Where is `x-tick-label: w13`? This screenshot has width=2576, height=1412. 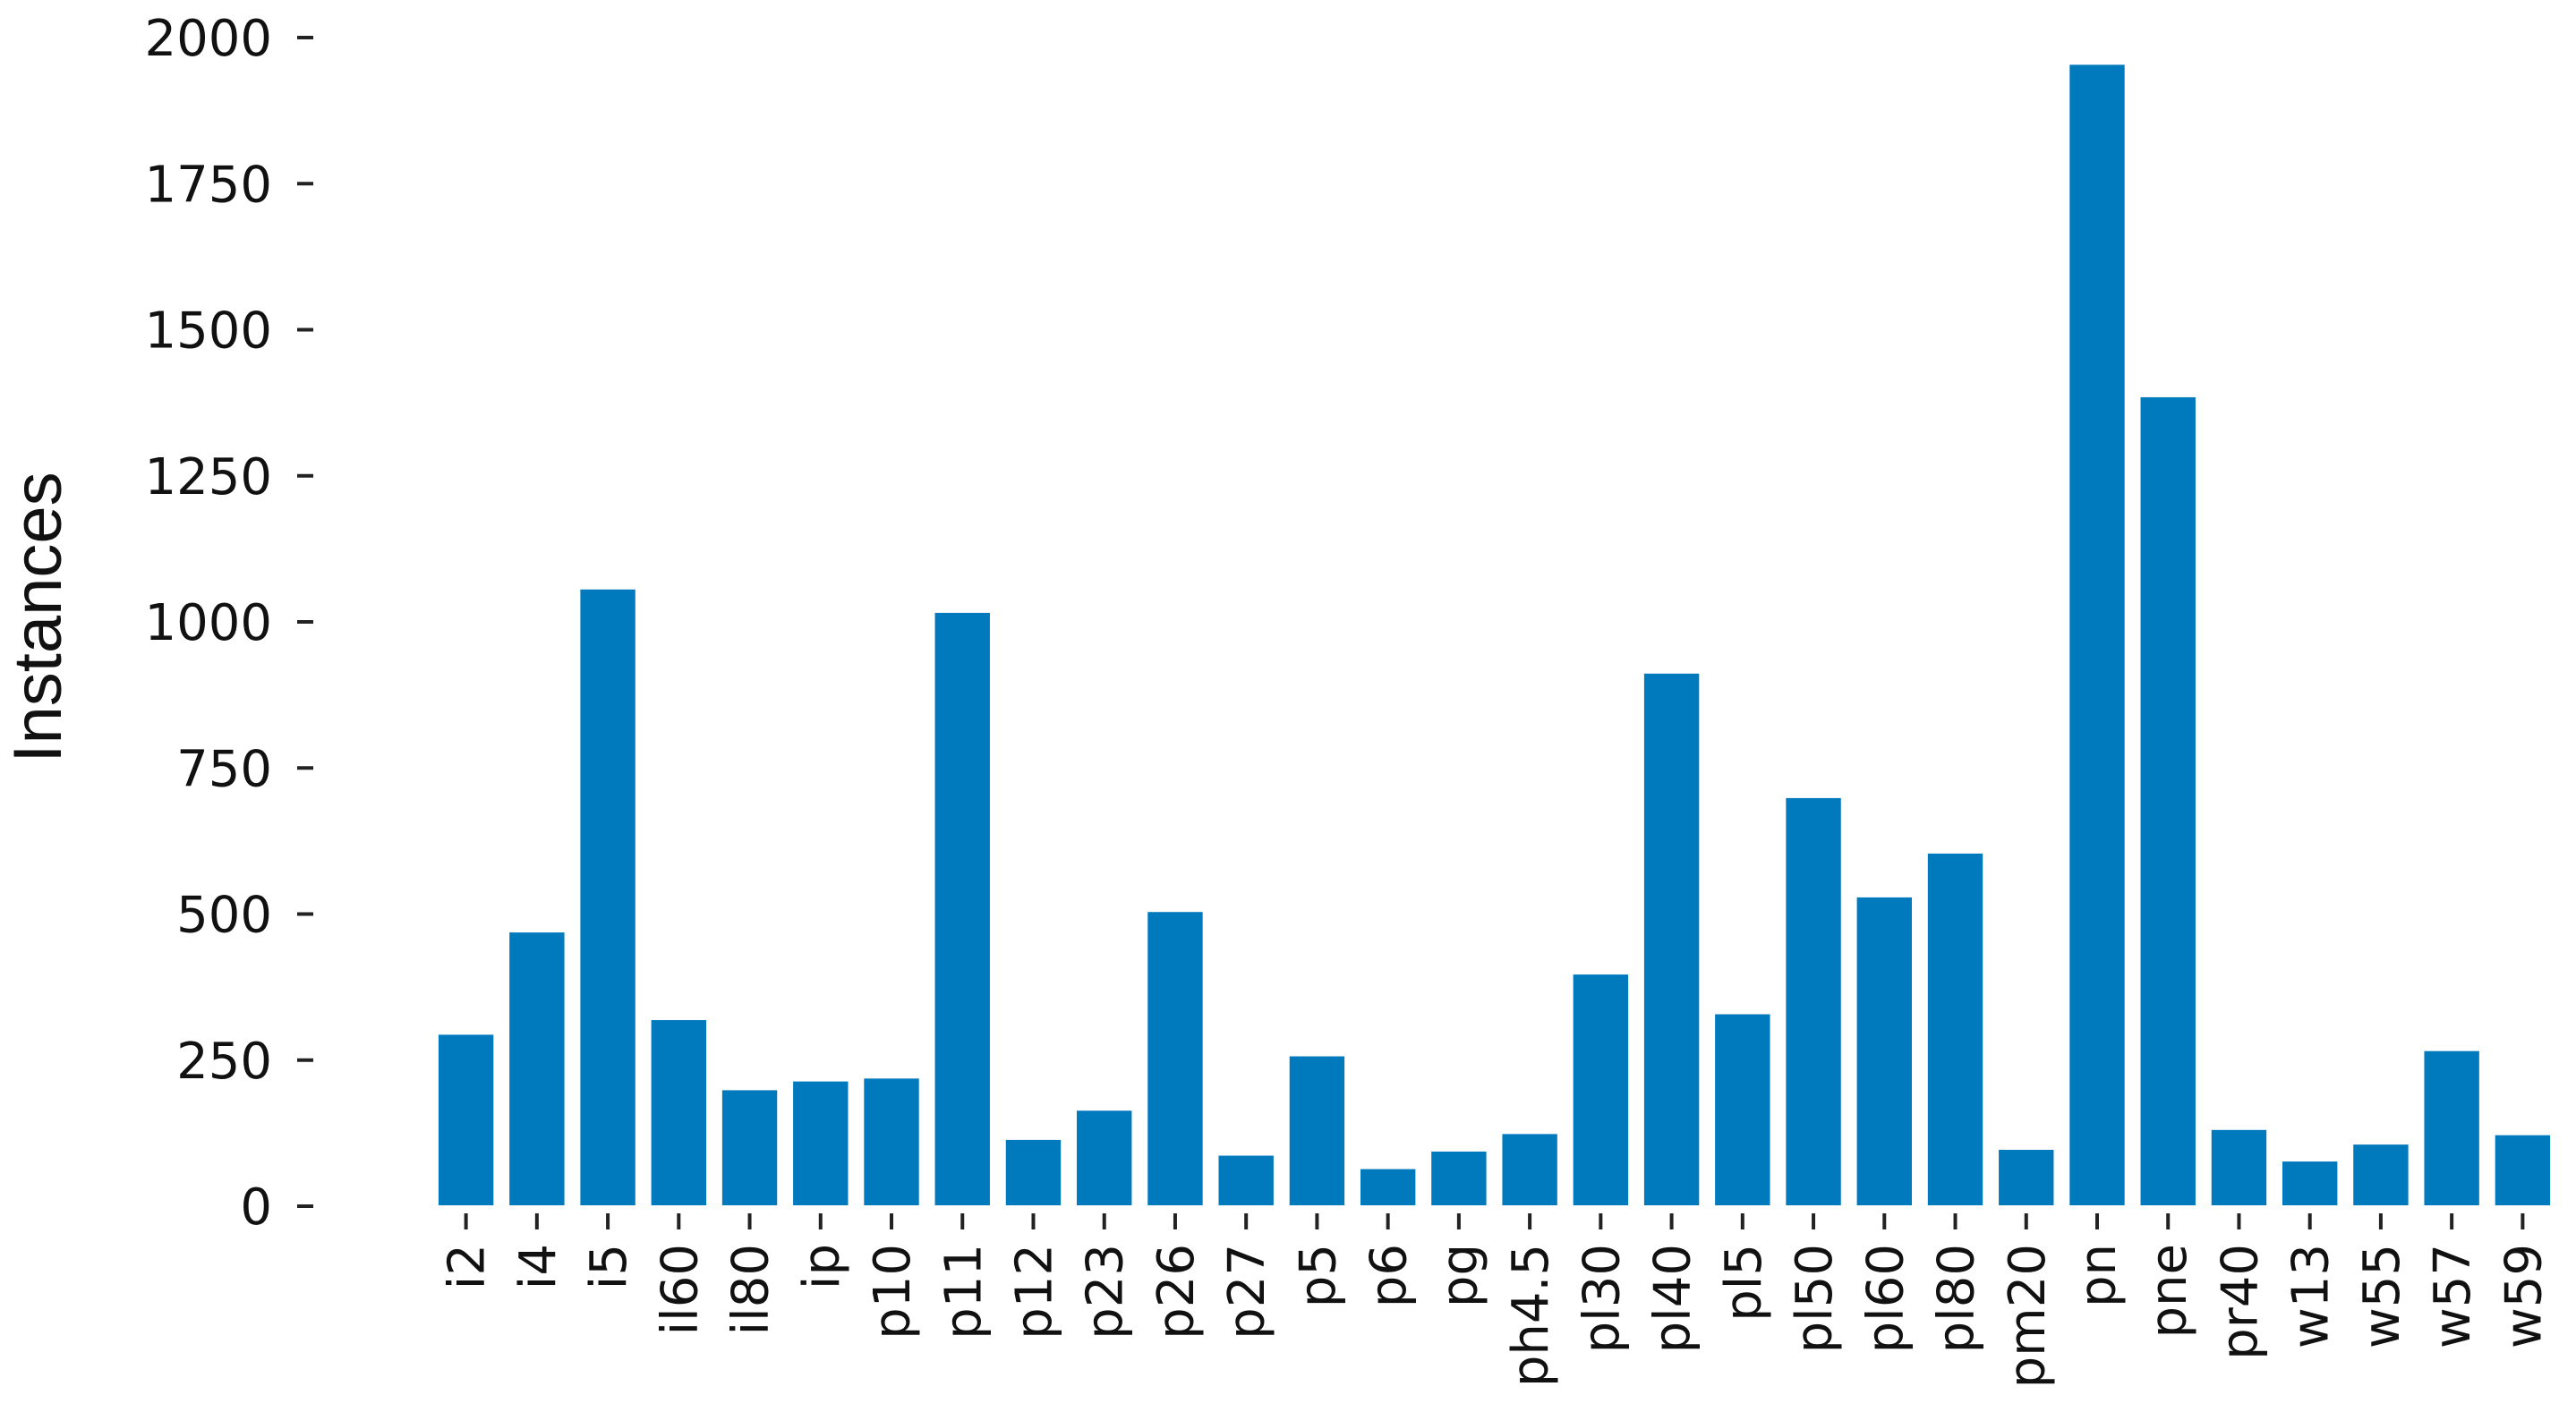
x-tick-label: w13 is located at coordinates (2311, 1296).